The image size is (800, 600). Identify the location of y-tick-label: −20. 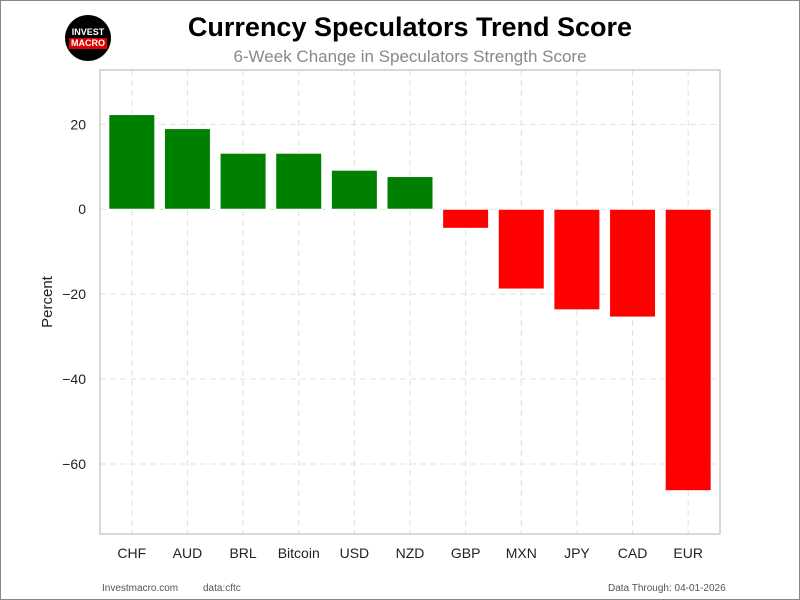
(74, 294).